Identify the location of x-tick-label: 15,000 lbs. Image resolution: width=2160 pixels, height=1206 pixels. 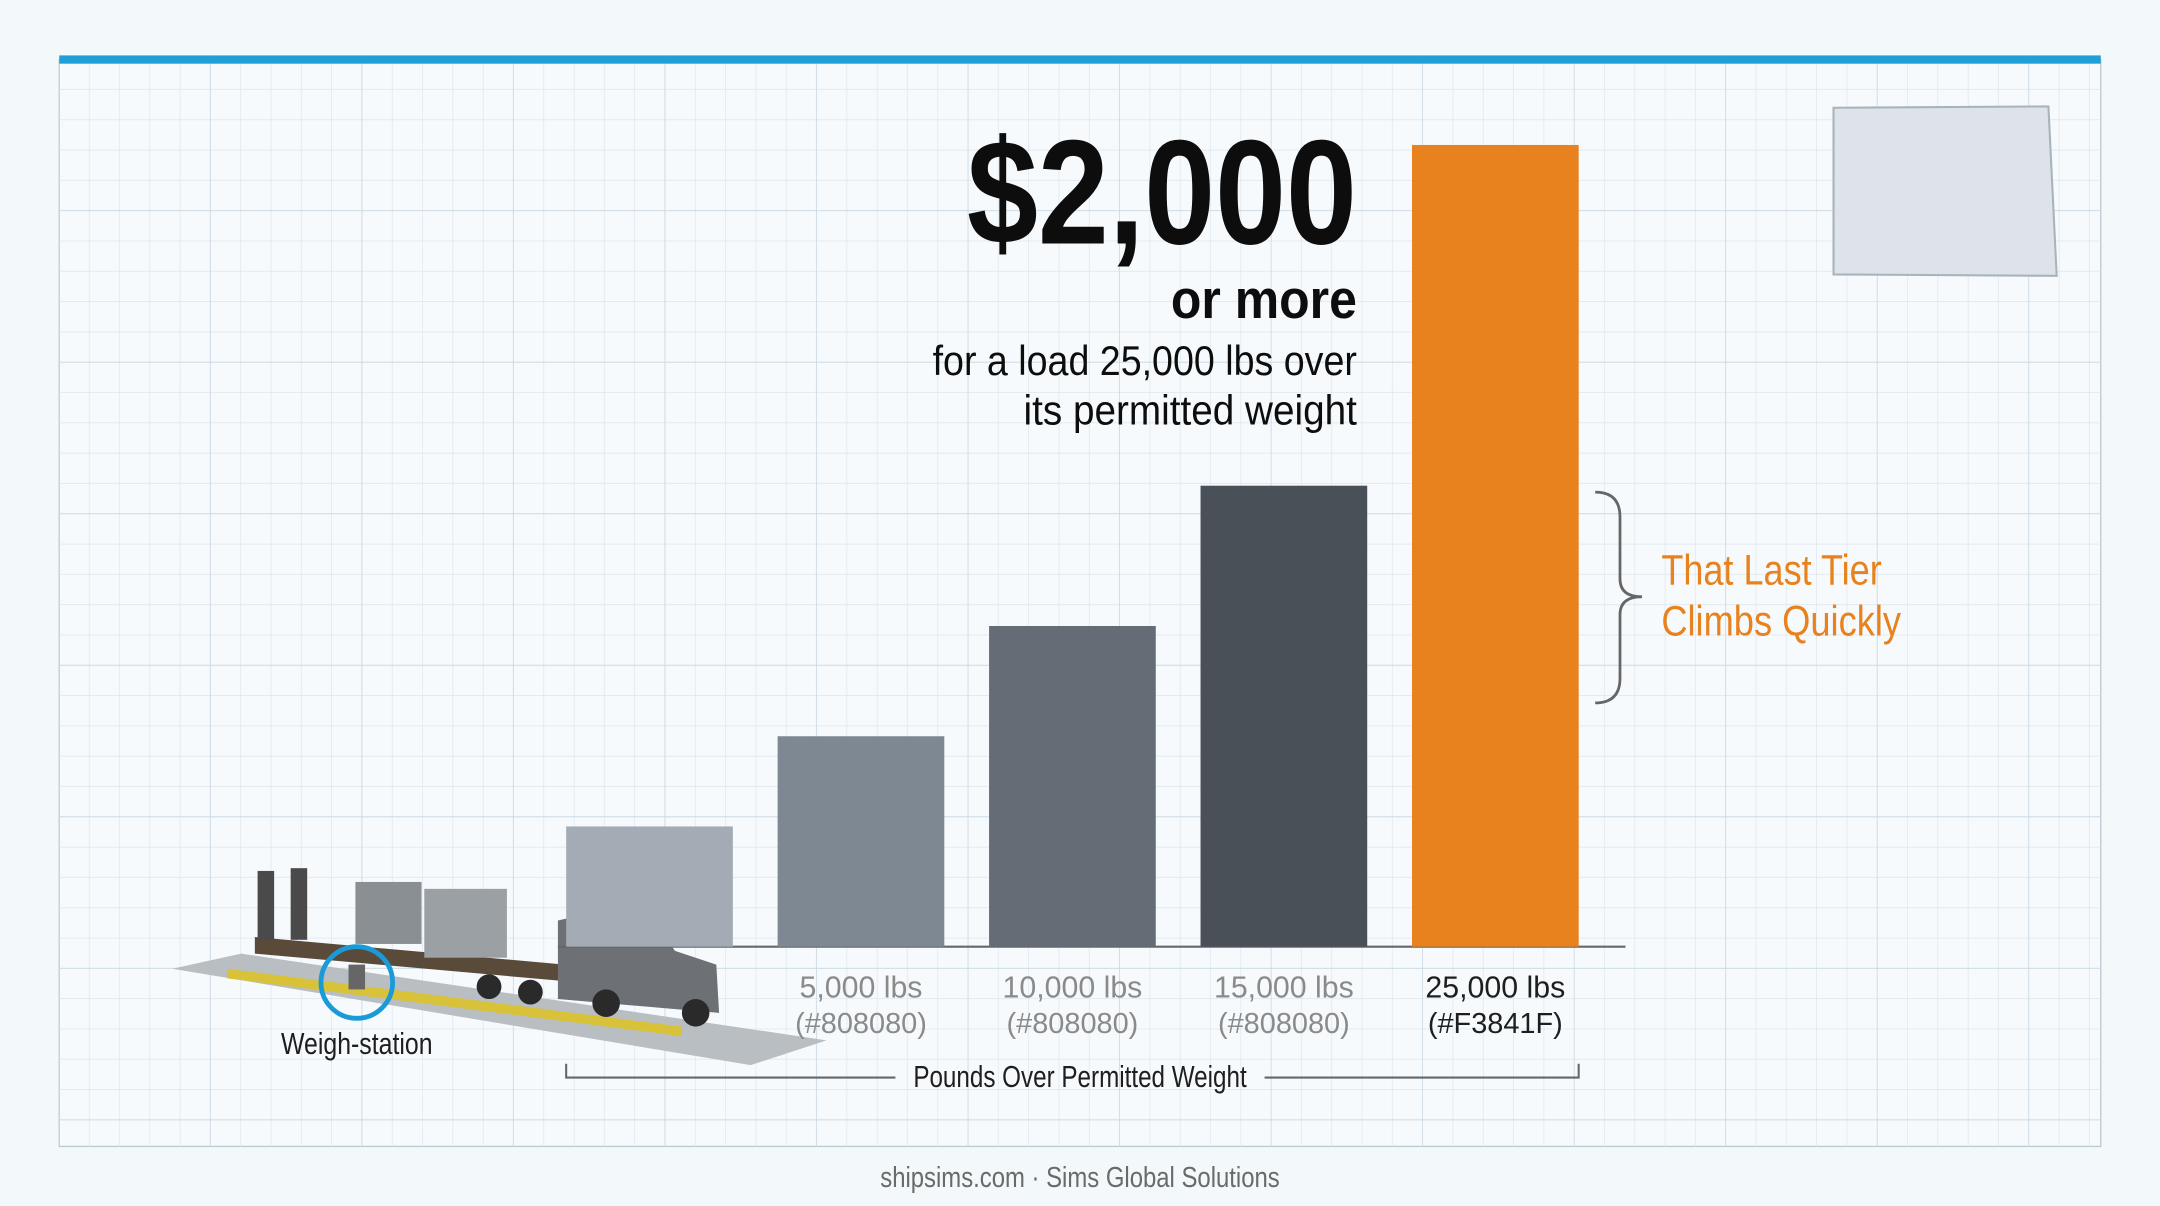
(1284, 987).